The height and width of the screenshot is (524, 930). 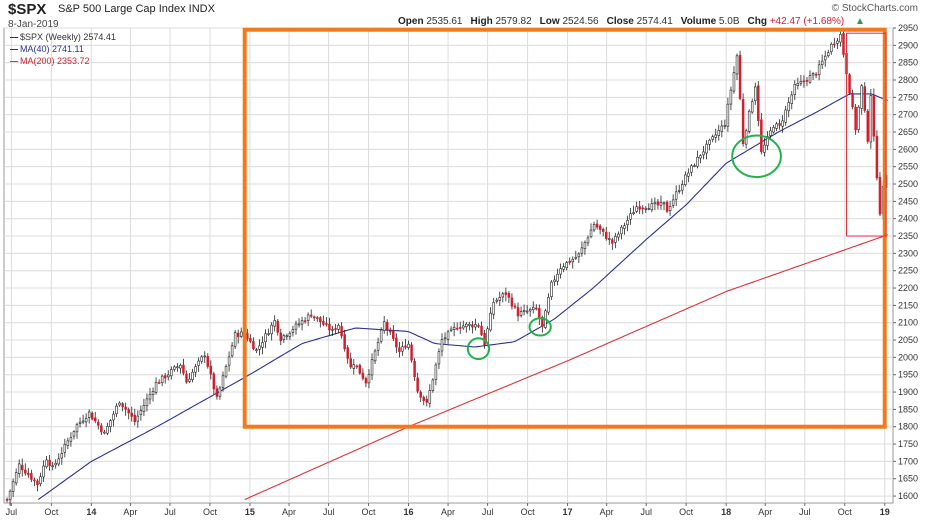 I want to click on ohlc-value-close: 2574.41, so click(x=654, y=21).